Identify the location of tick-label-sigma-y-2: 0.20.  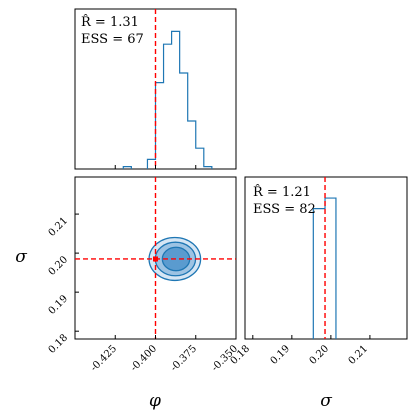
(59, 266).